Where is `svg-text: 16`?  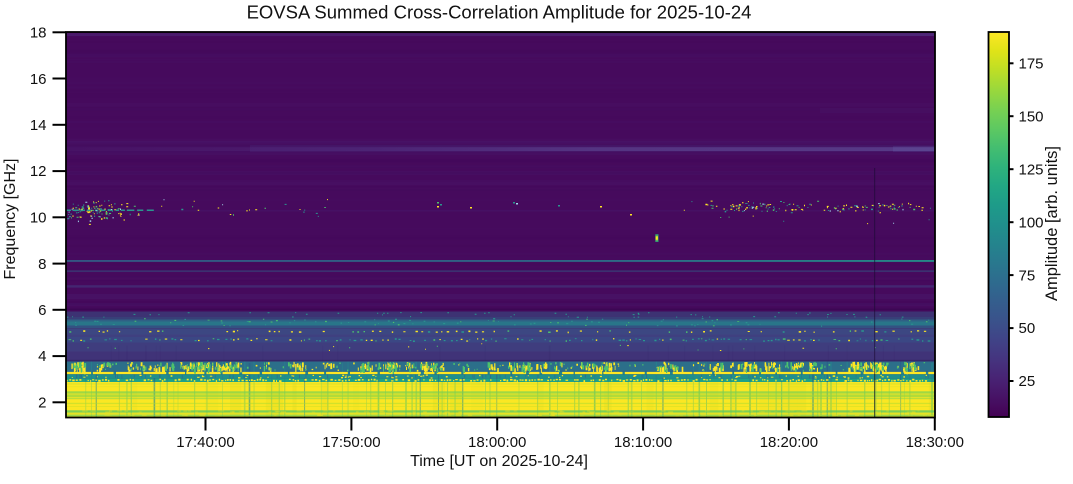
svg-text: 16 is located at coordinates (38, 79).